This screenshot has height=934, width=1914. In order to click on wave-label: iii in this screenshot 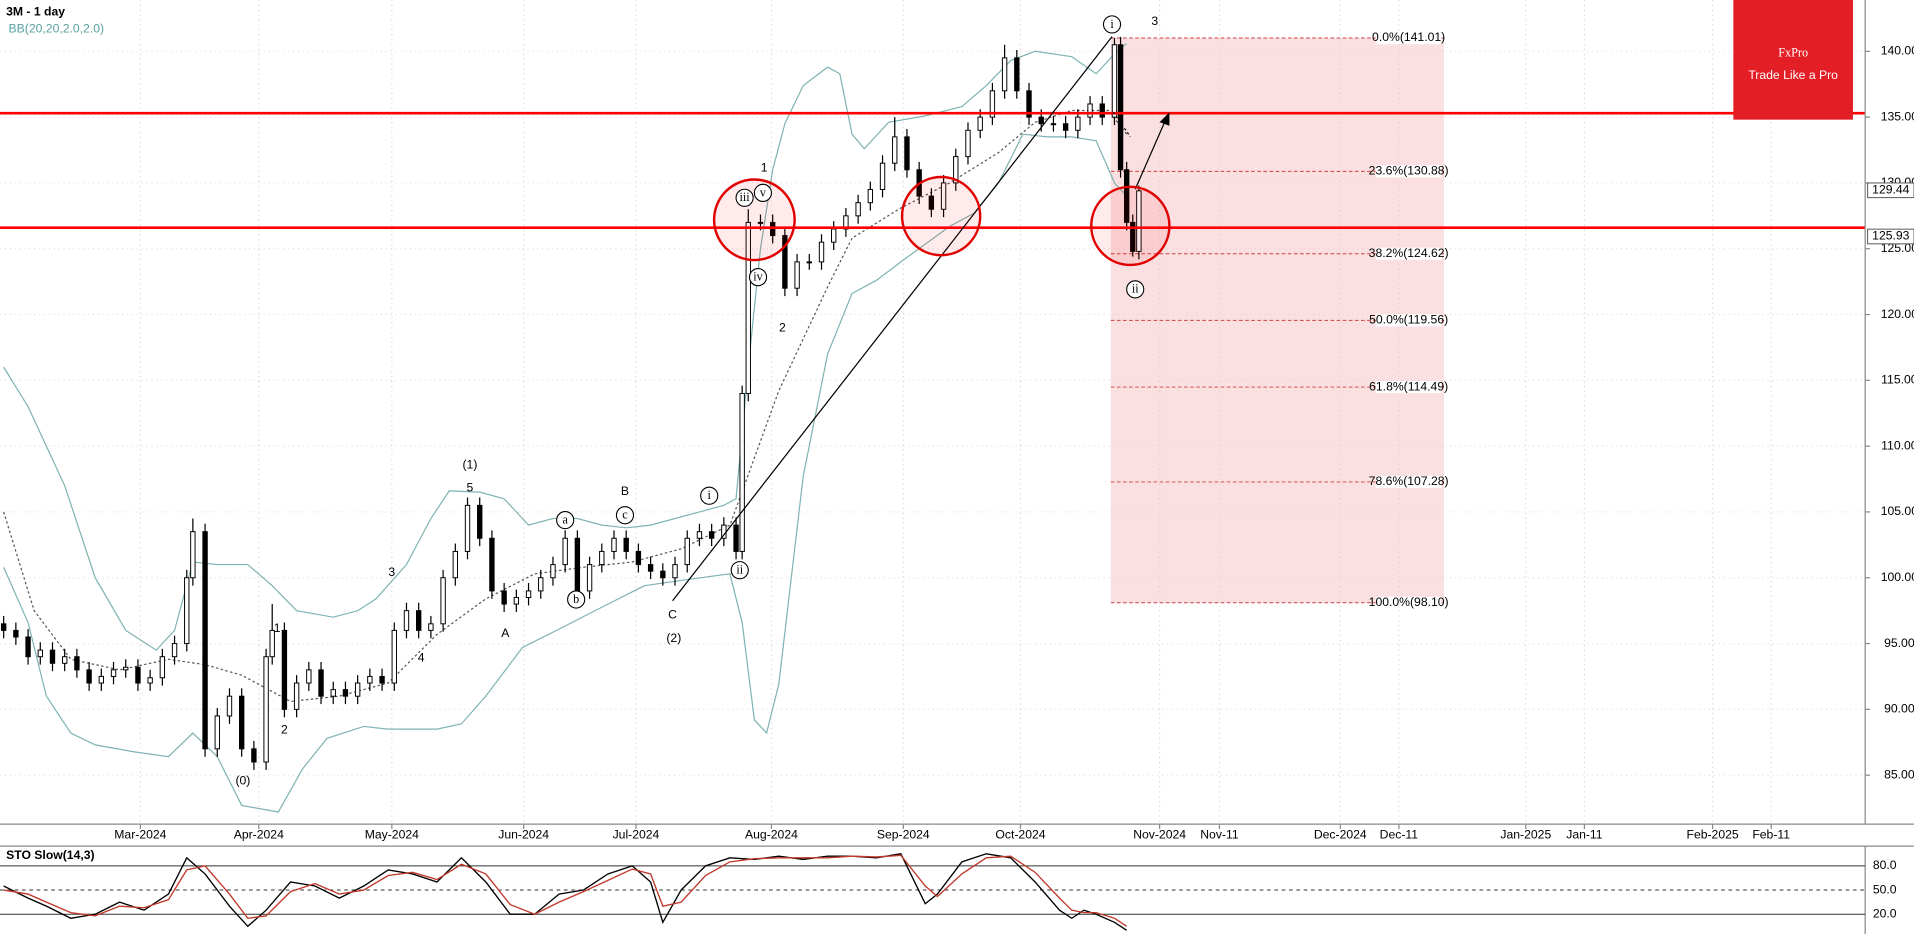, I will do `click(745, 197)`.